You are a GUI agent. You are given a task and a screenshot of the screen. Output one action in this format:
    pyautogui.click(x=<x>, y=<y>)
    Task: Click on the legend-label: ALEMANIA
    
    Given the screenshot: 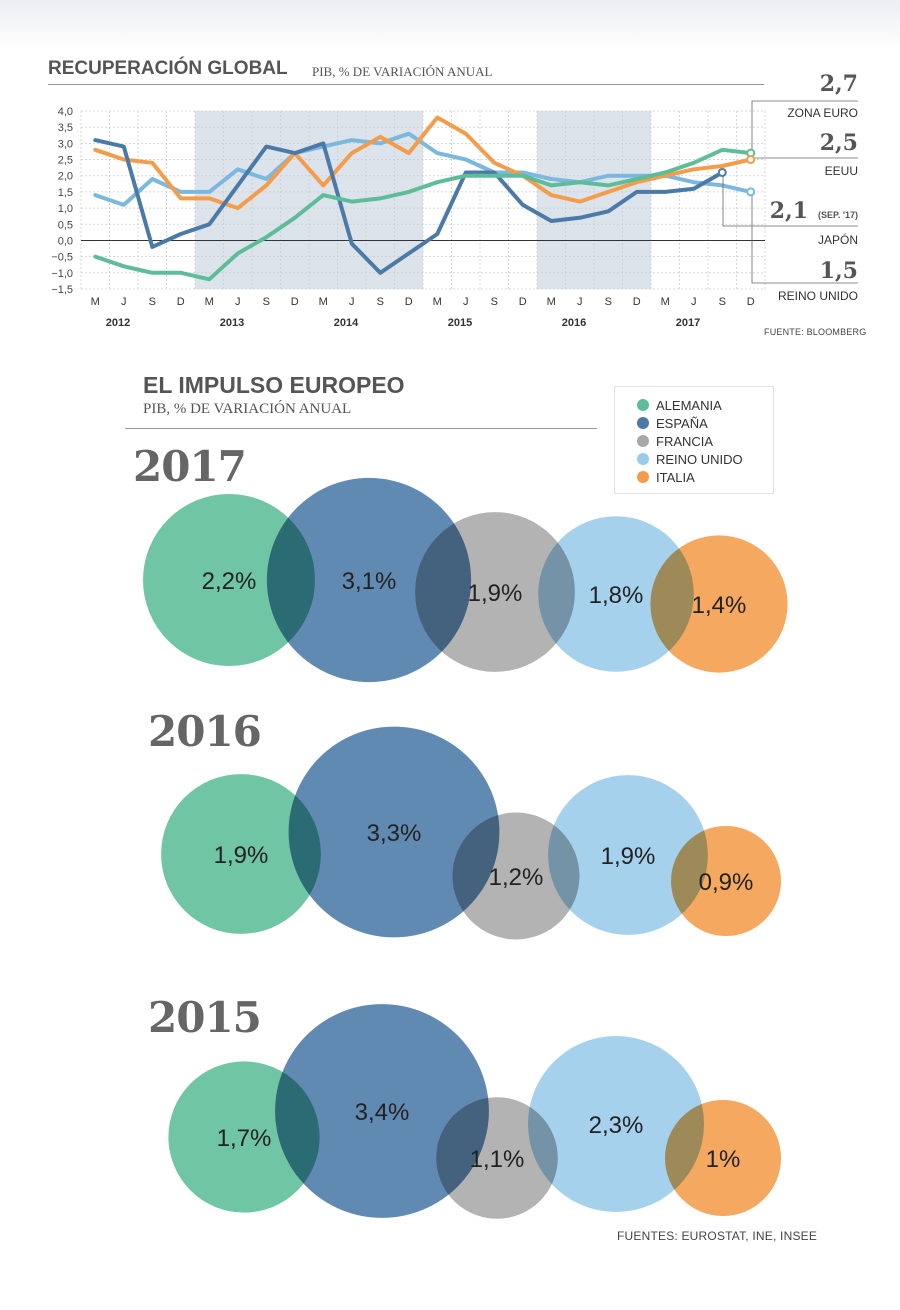 What is the action you would take?
    pyautogui.click(x=689, y=405)
    